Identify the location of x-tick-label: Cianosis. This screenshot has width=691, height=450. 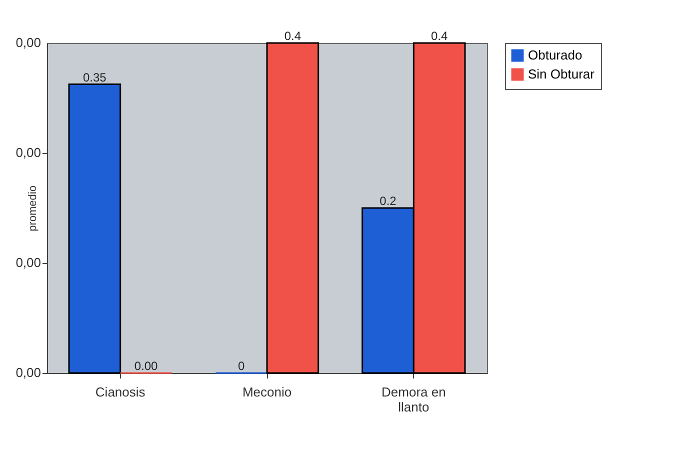
(120, 392).